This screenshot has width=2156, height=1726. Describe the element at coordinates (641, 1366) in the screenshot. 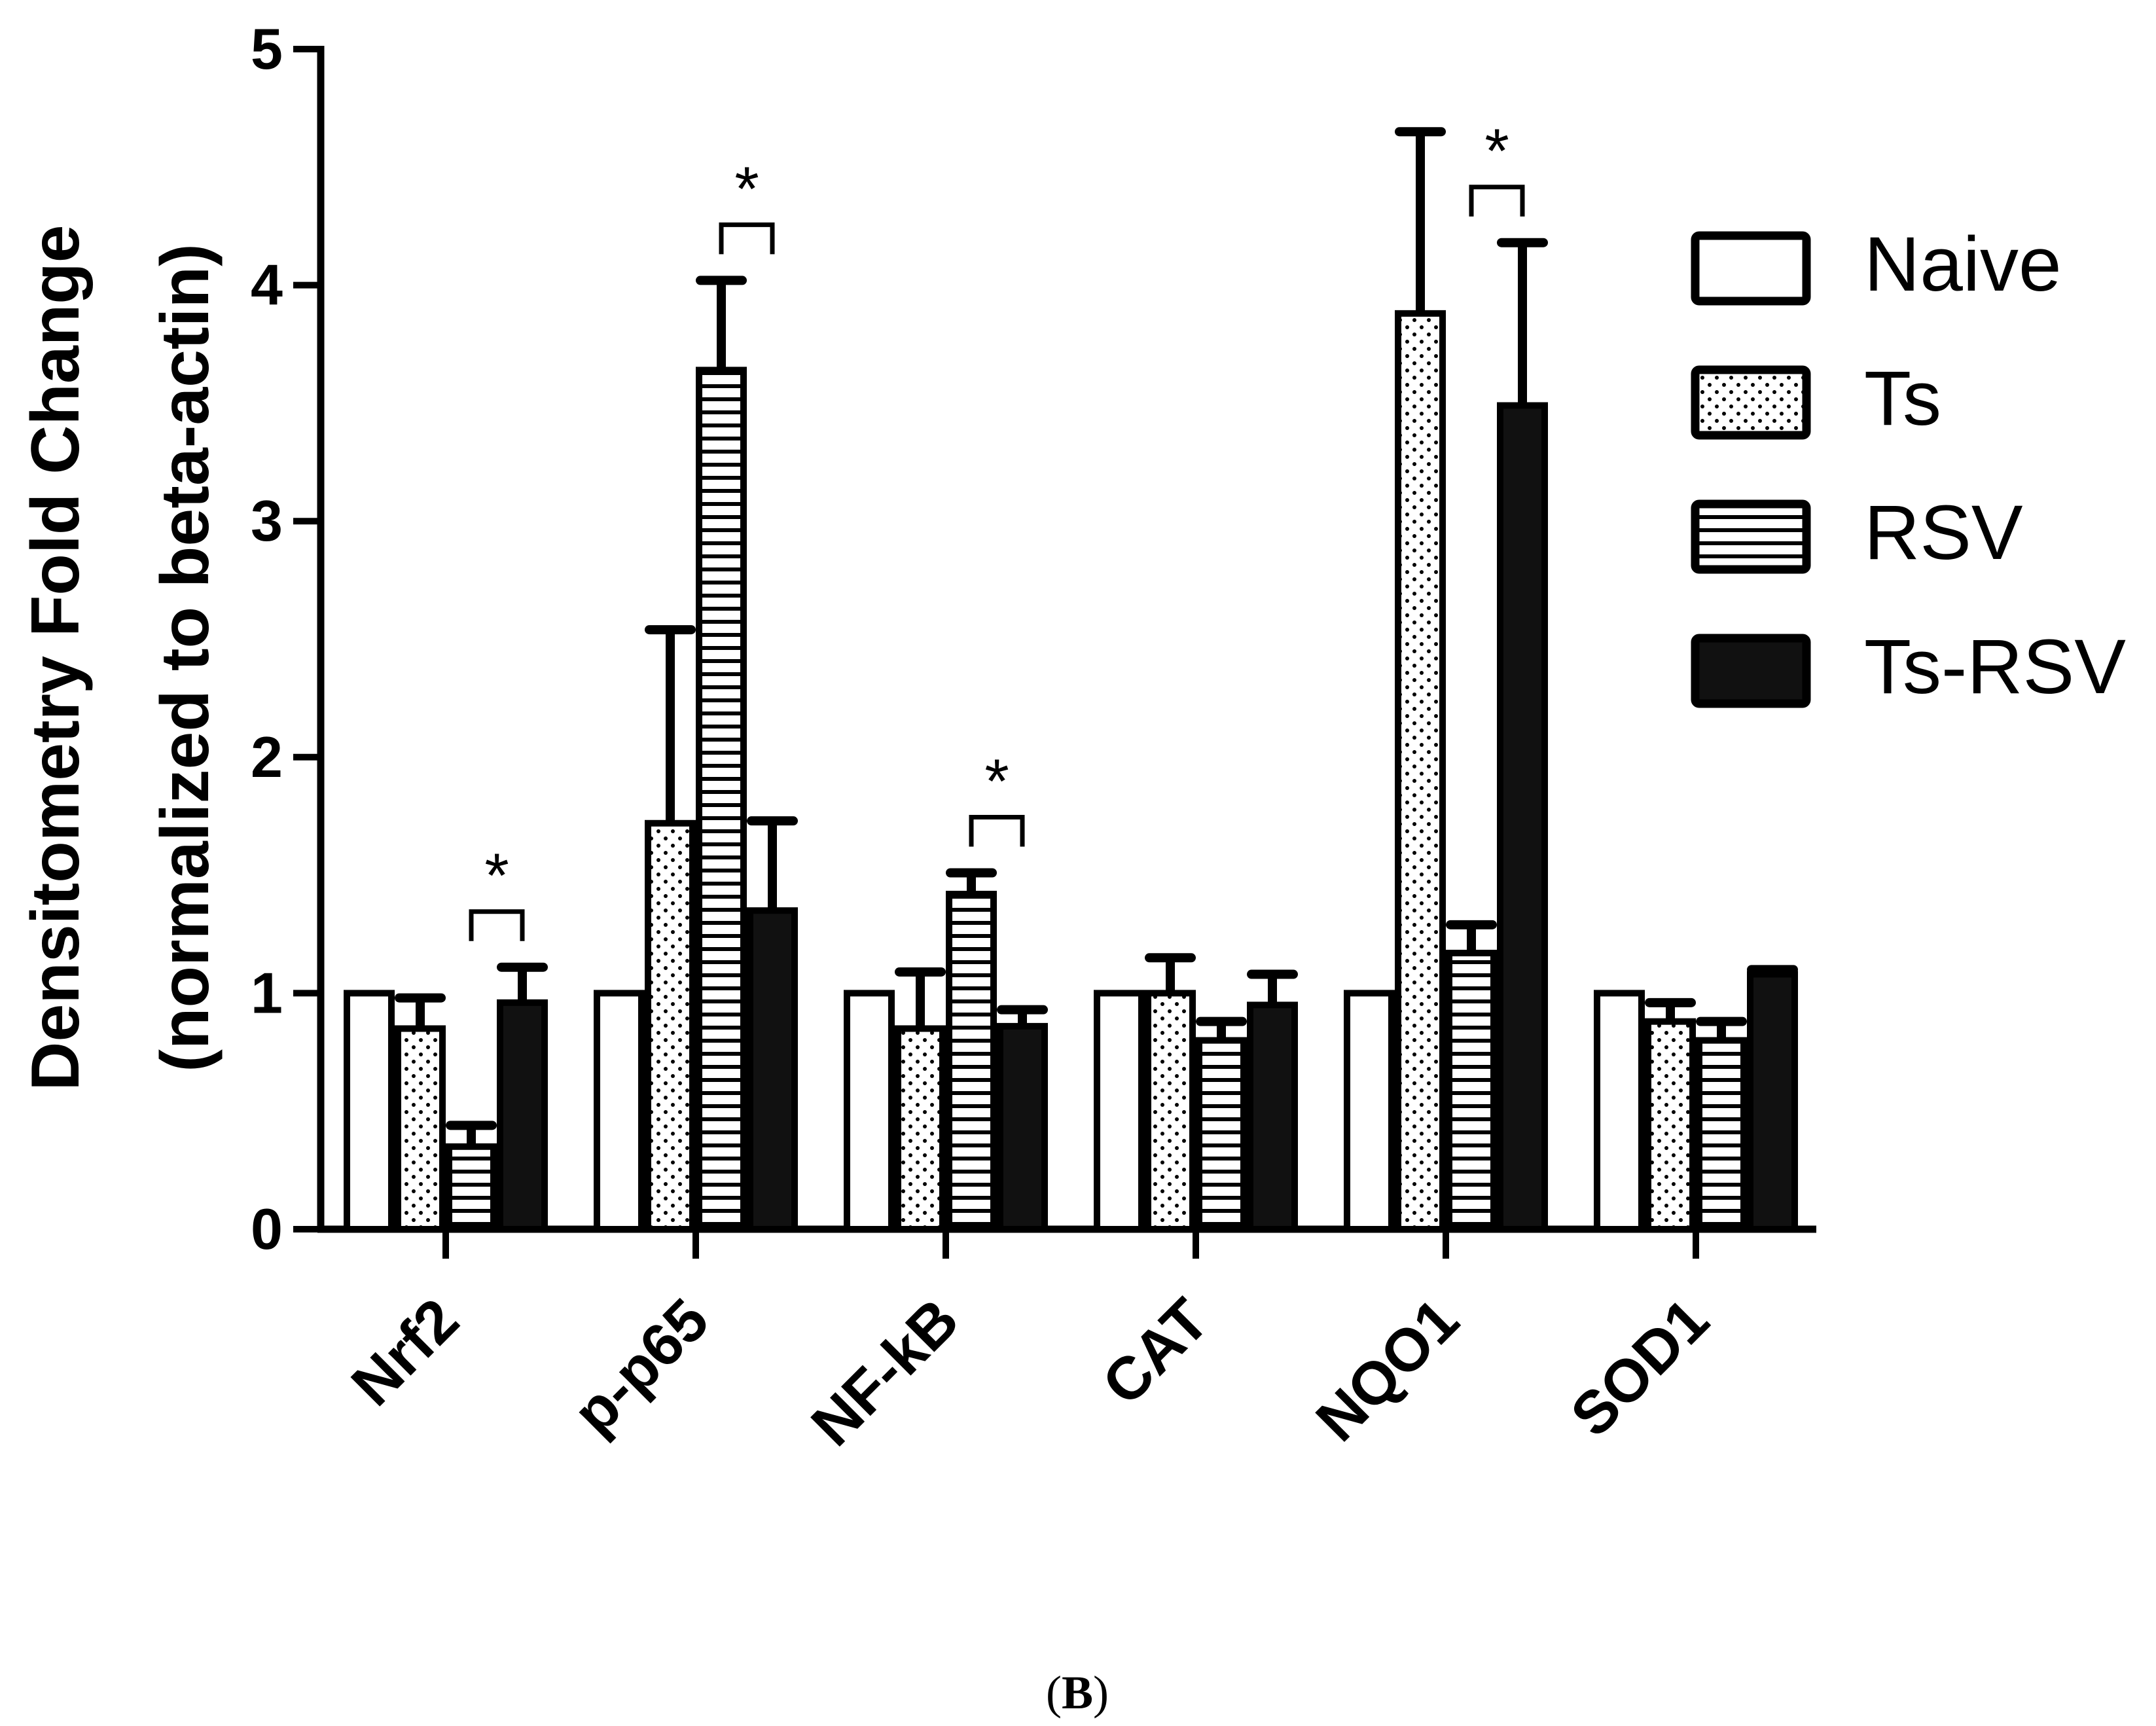

I see `x-tick-label-p-p65: p-p65` at that location.